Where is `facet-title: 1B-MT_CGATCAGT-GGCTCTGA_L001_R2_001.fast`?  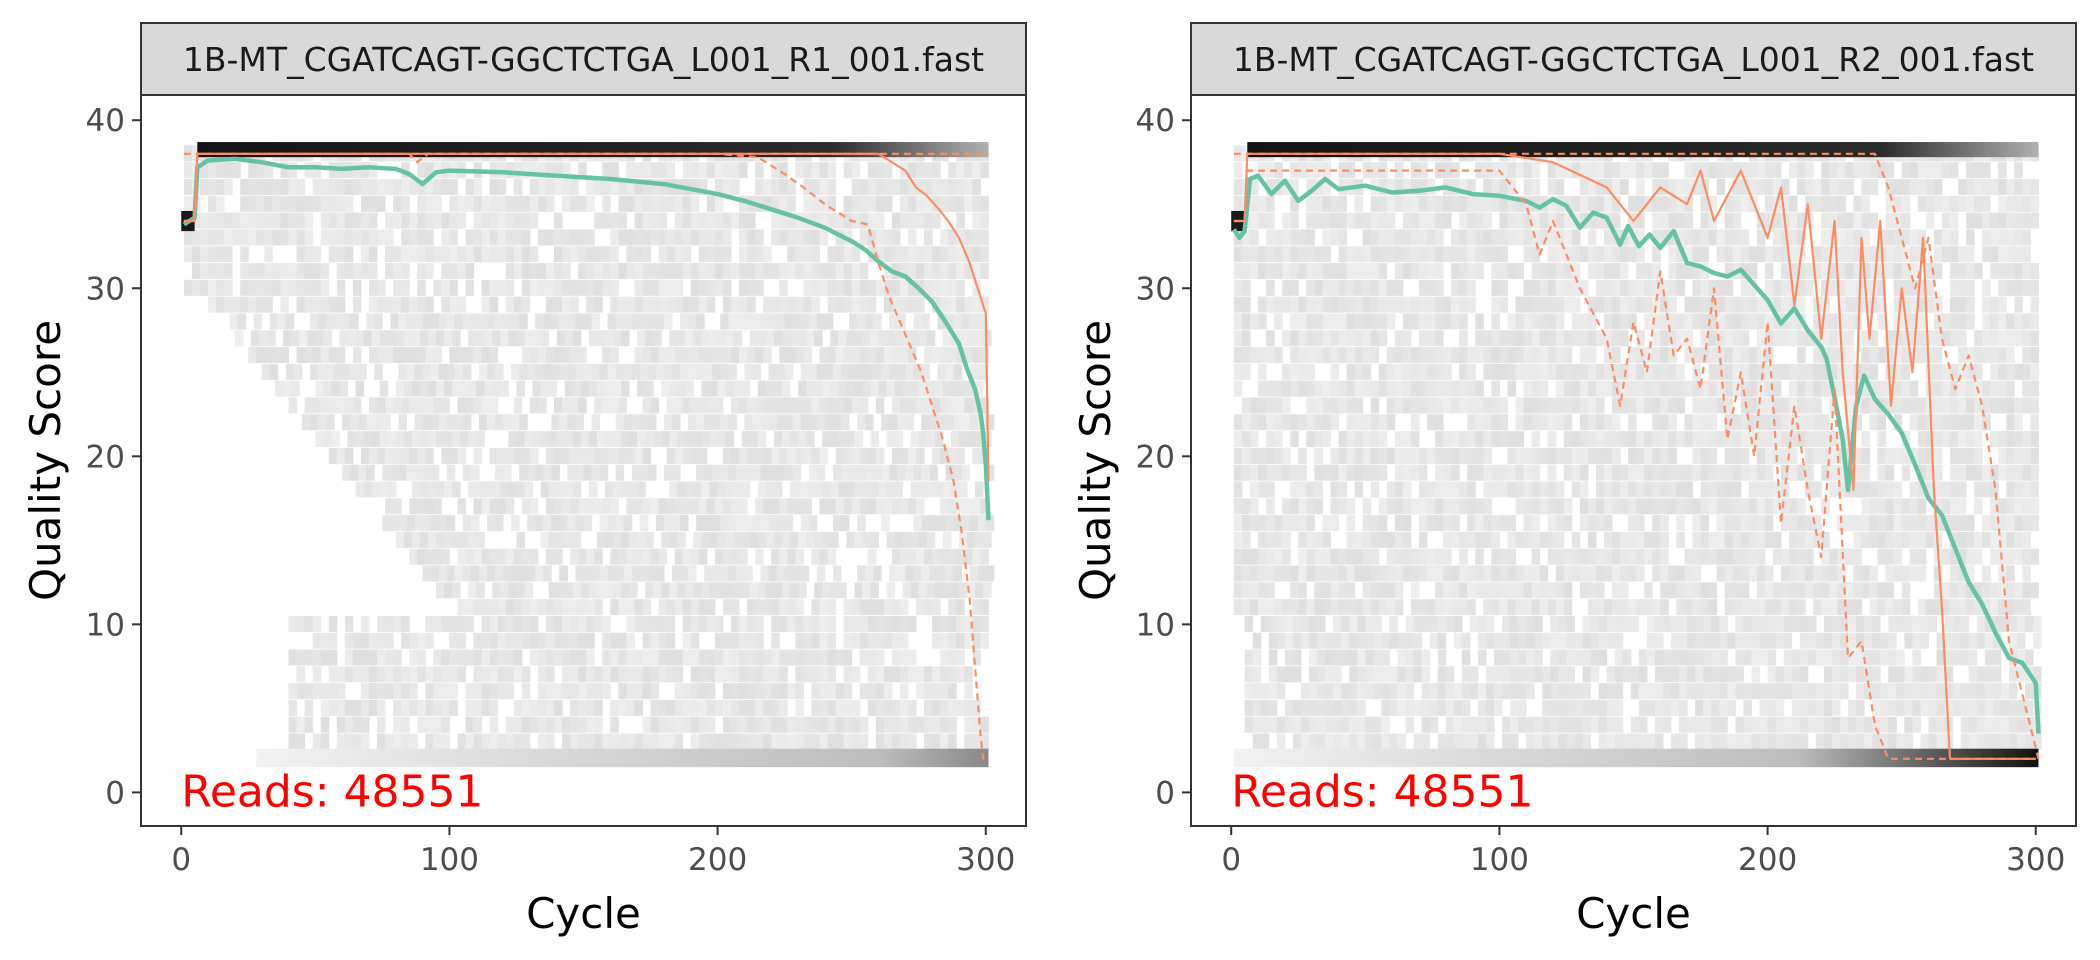
facet-title: 1B-MT_CGATCAGT-GGCTCTGA_L001_R2_001.fast is located at coordinates (1633, 59).